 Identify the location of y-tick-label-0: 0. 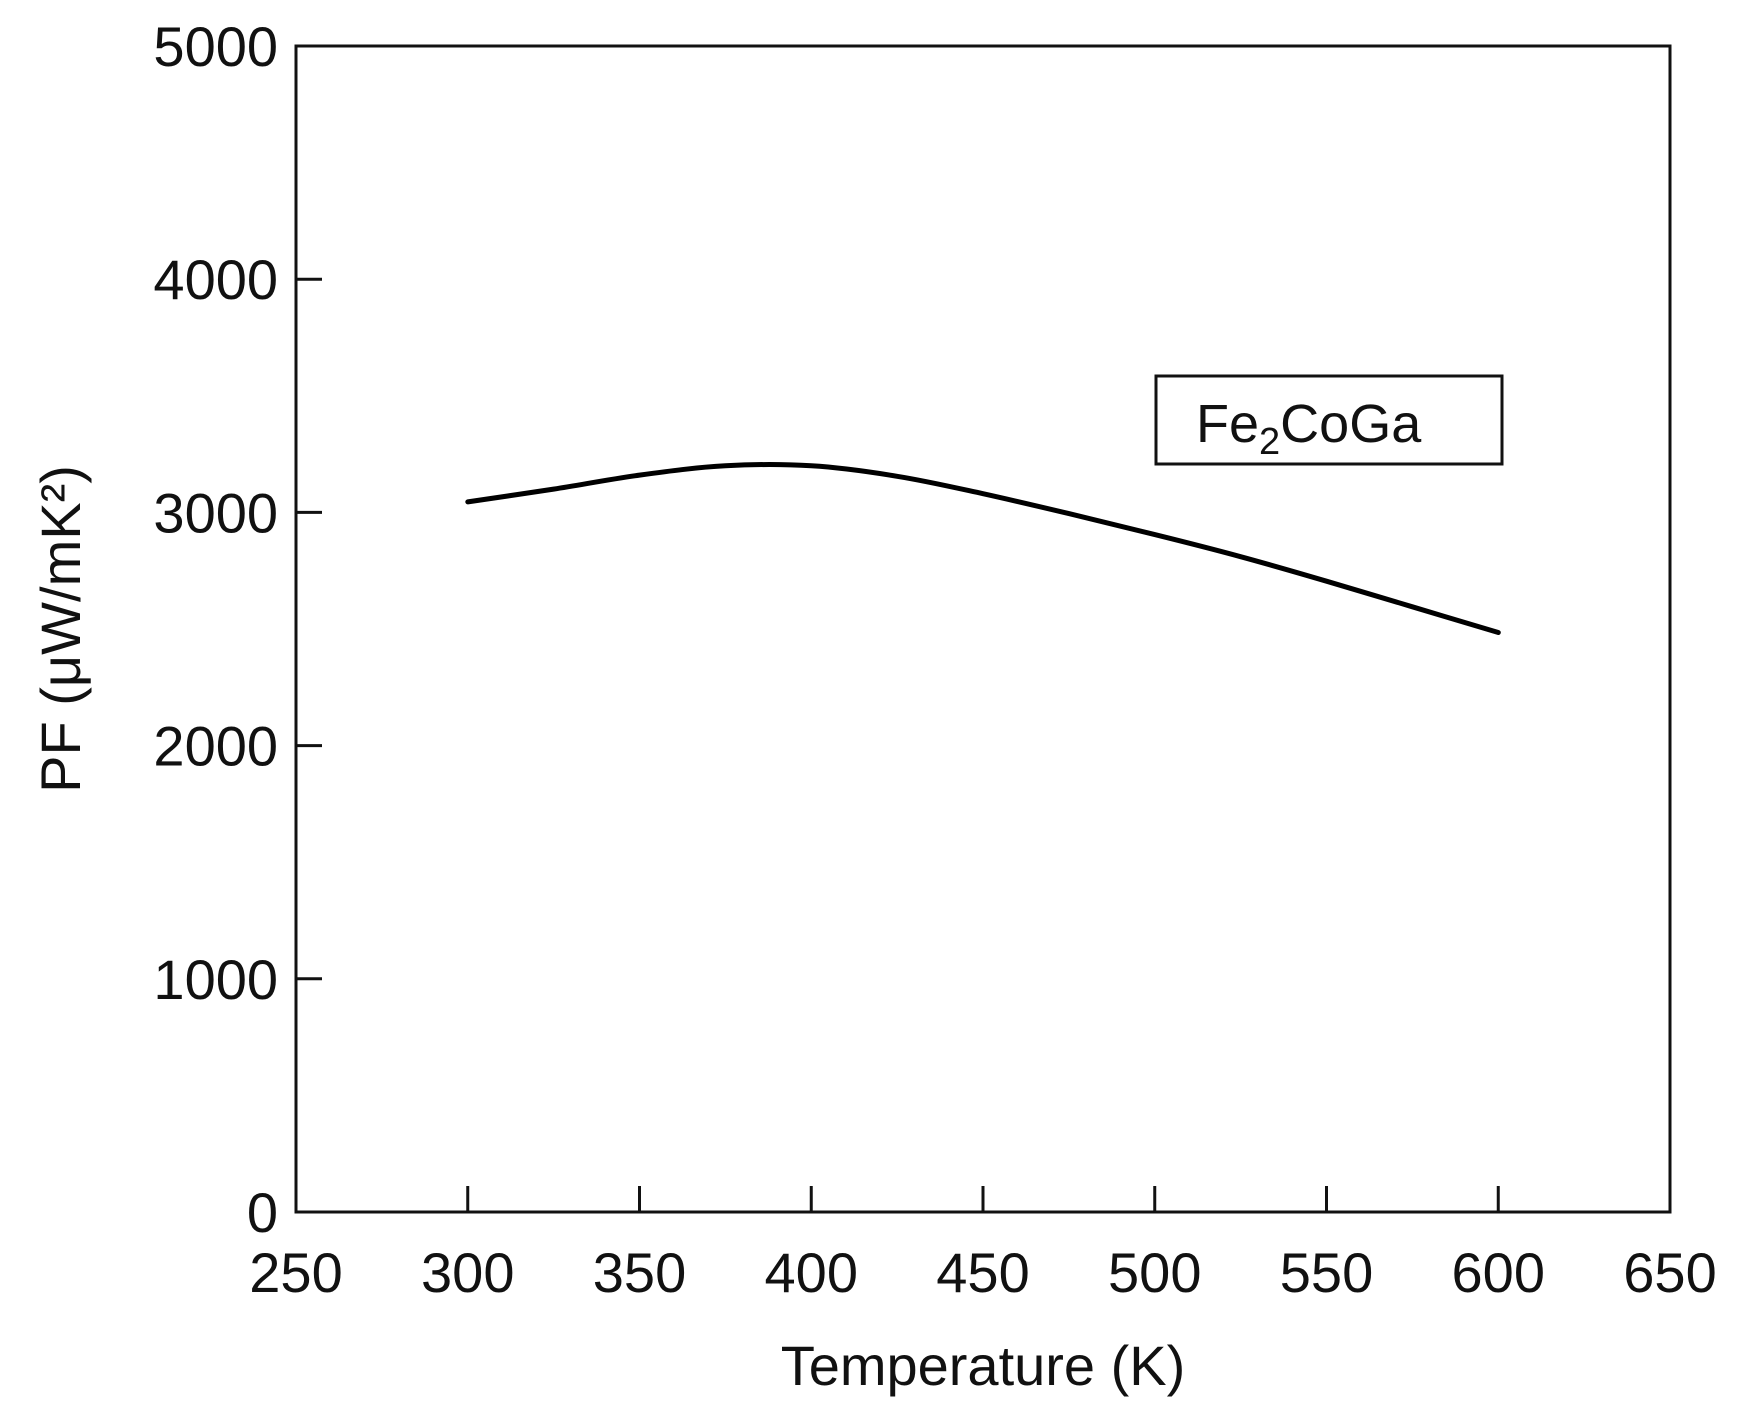
(262, 1212).